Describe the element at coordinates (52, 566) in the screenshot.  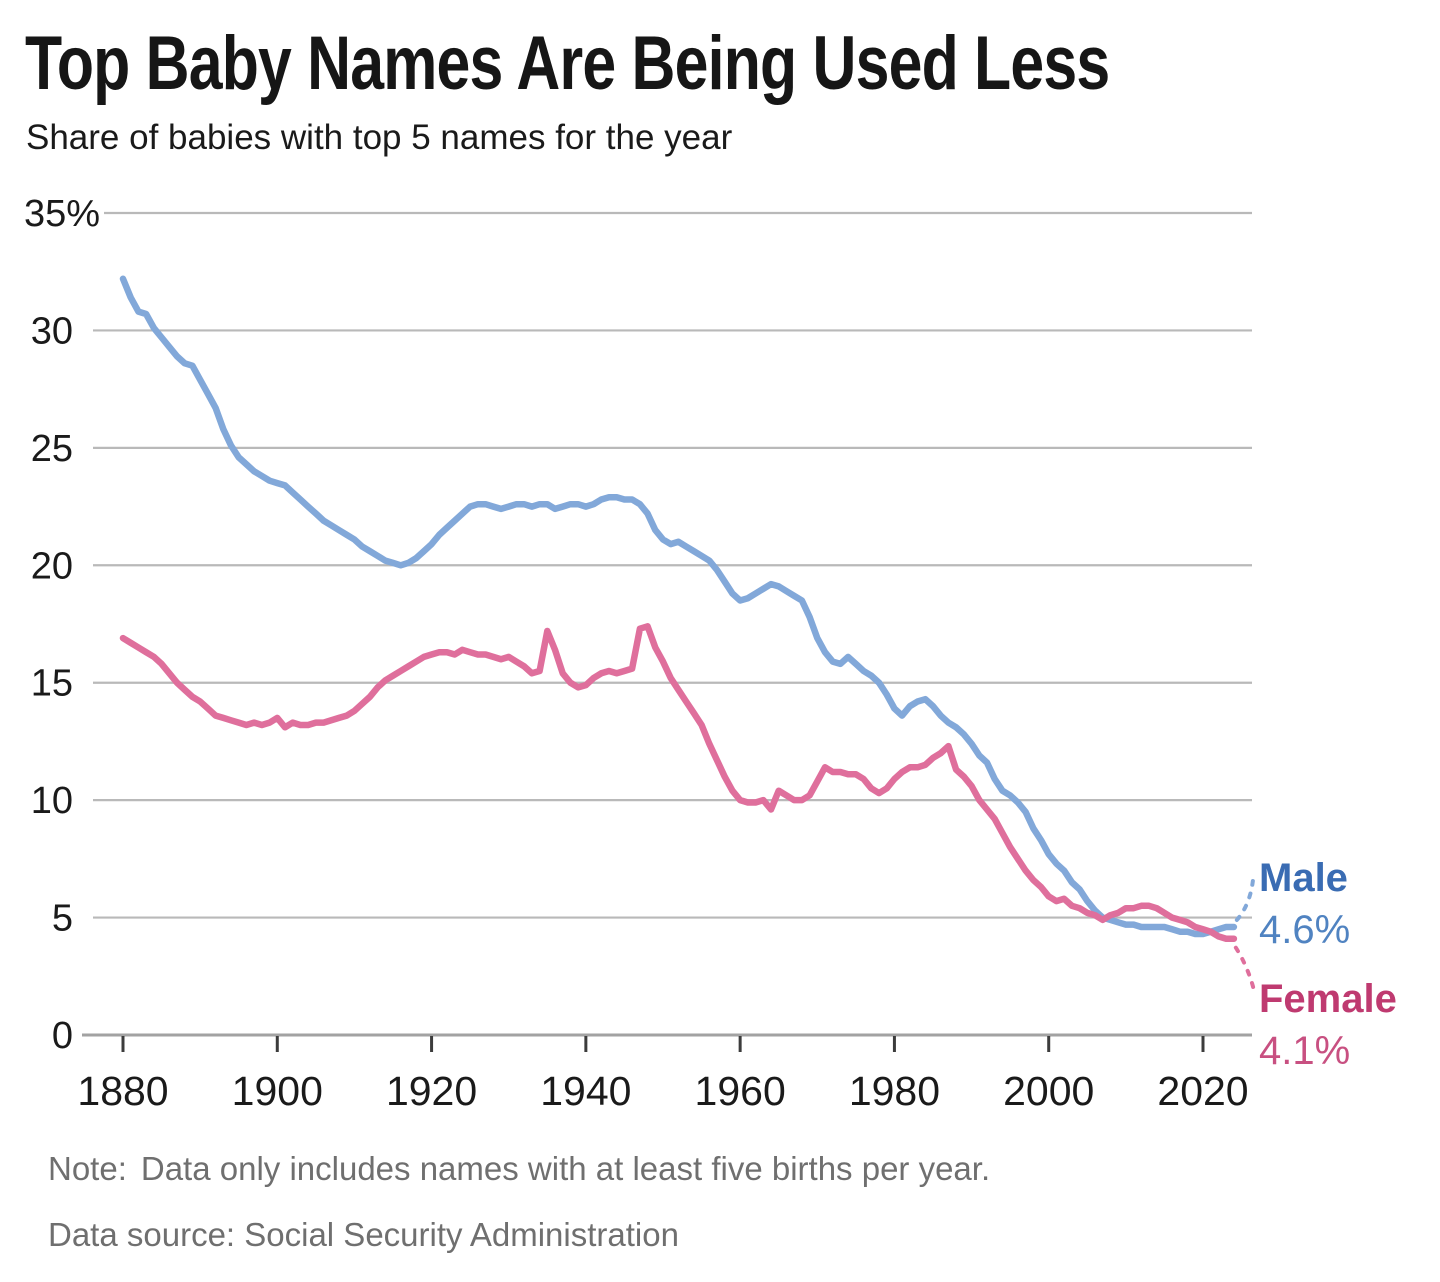
I see `y-tick-label: 20` at that location.